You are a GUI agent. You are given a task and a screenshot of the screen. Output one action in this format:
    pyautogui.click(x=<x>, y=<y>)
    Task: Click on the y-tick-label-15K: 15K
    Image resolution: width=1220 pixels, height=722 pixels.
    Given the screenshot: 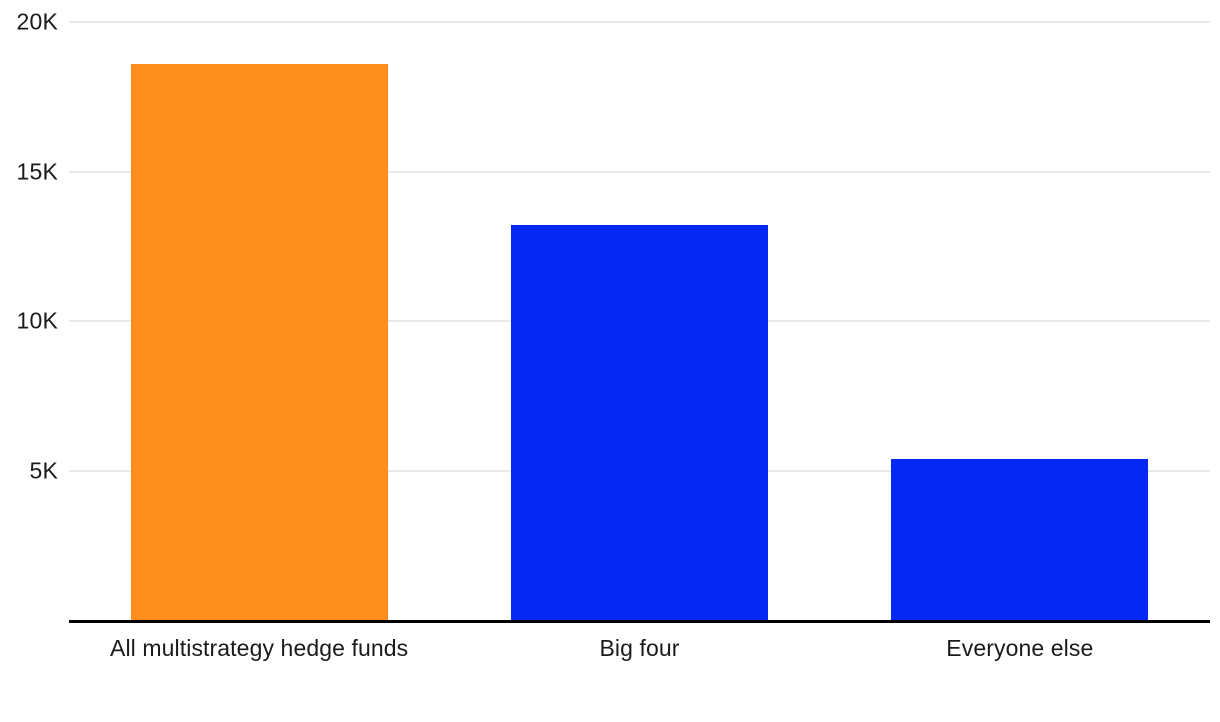 What is the action you would take?
    pyautogui.click(x=37, y=171)
    